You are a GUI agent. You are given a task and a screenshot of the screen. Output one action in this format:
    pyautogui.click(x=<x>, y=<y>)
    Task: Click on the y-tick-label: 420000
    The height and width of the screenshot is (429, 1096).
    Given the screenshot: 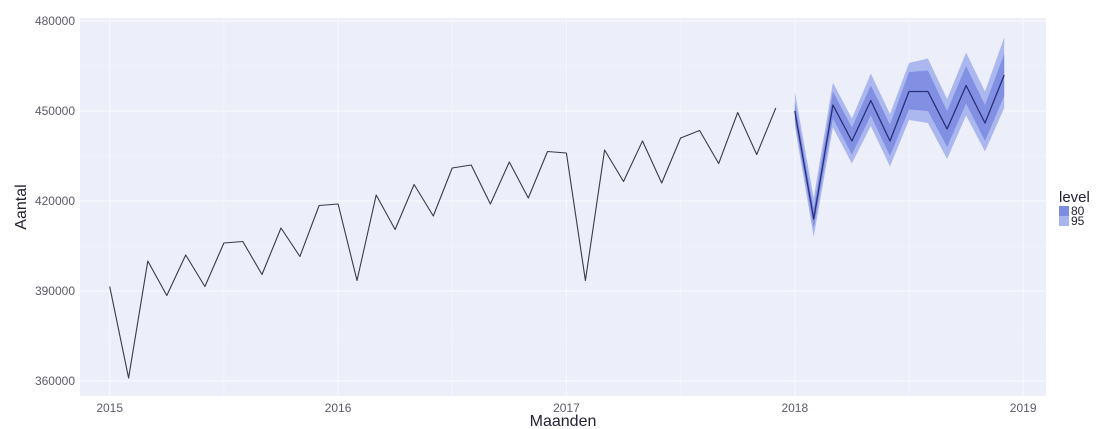 What is the action you would take?
    pyautogui.click(x=55, y=201)
    